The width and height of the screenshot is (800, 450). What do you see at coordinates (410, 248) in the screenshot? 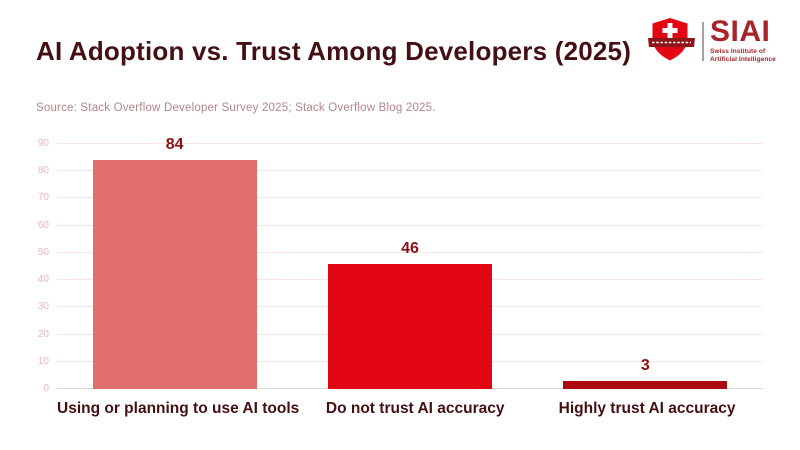
I see `bar-value-label: 46` at bounding box center [410, 248].